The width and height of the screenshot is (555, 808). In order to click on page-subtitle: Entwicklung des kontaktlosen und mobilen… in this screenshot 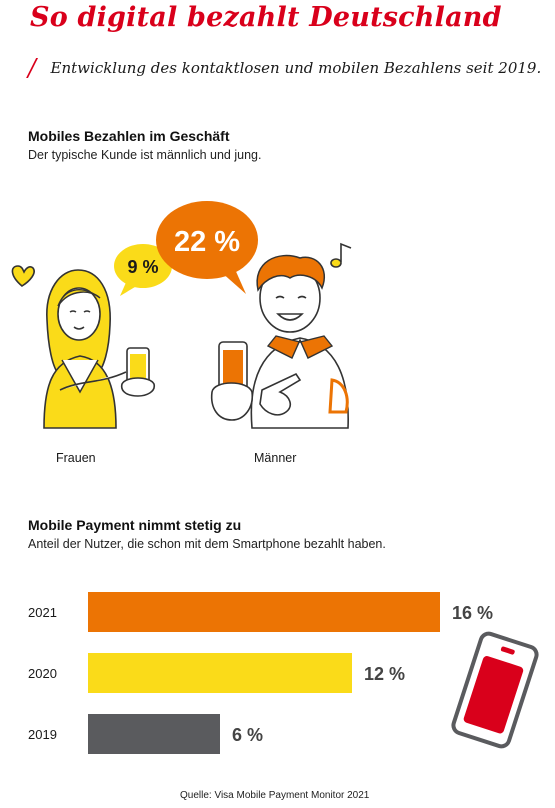, I will do `click(296, 68)`.